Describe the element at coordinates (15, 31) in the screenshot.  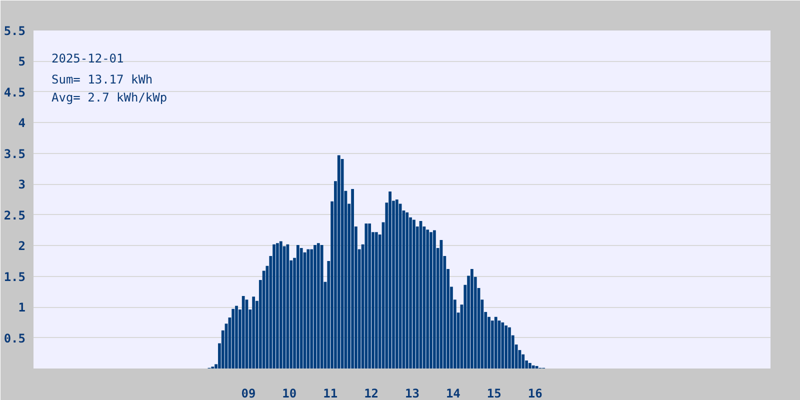
I see `y-tick-label: 5.5` at that location.